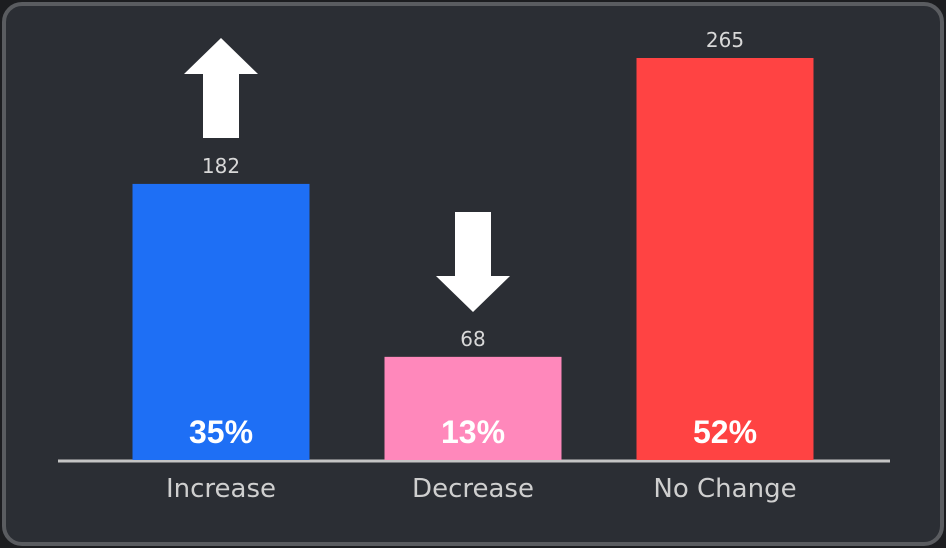 Image resolution: width=946 pixels, height=548 pixels. Describe the element at coordinates (221, 88) in the screenshot. I see `up-arrow` at that location.